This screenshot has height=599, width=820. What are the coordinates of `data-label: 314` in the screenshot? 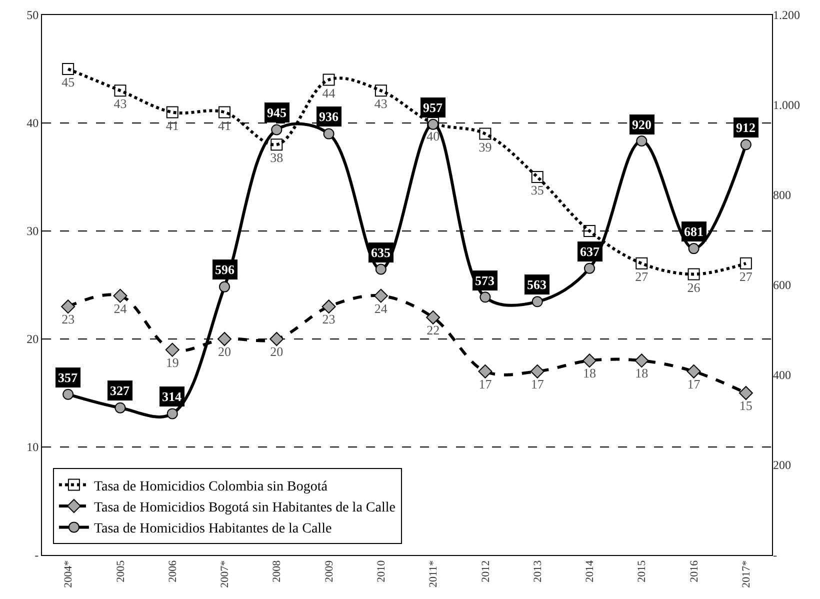 It's located at (172, 396).